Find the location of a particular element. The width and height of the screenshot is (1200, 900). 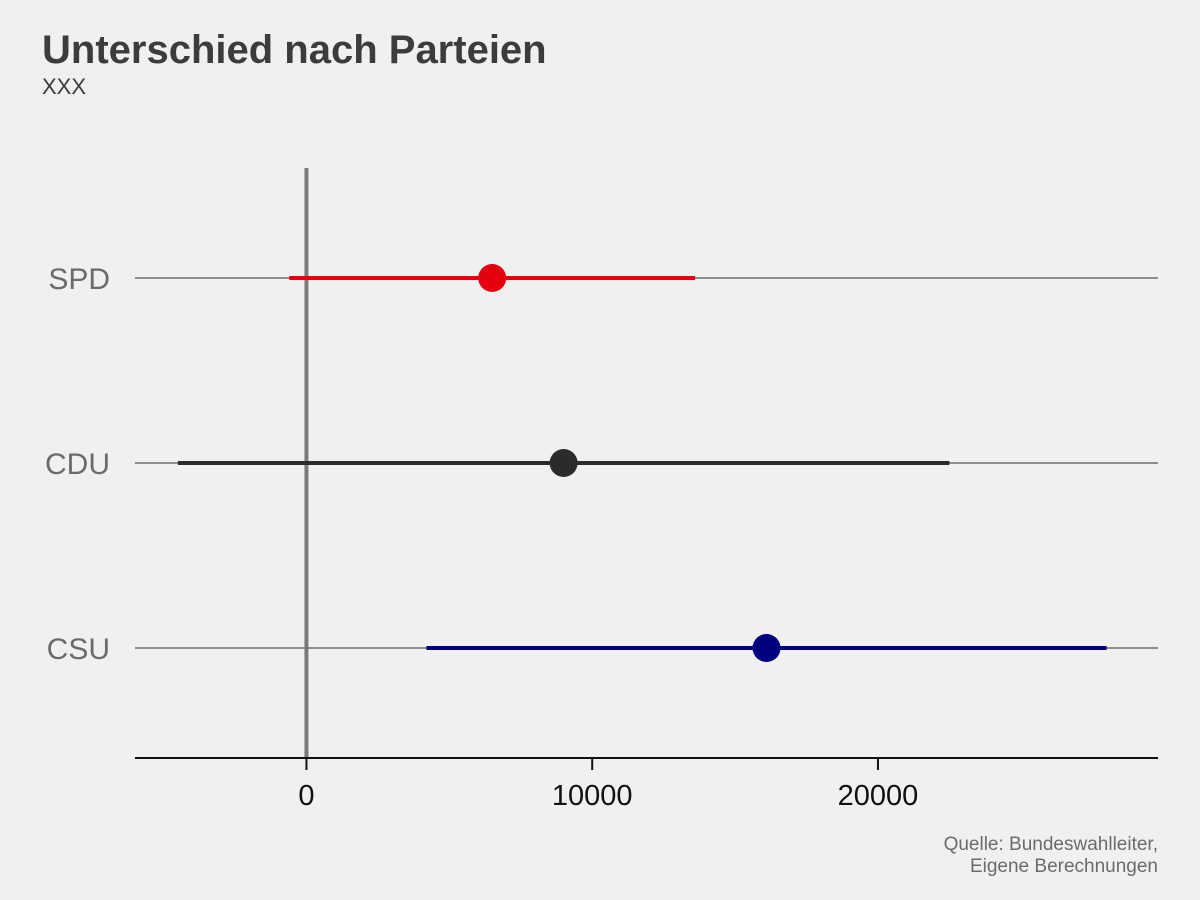

category-label-spd: SPD is located at coordinates (79, 279).